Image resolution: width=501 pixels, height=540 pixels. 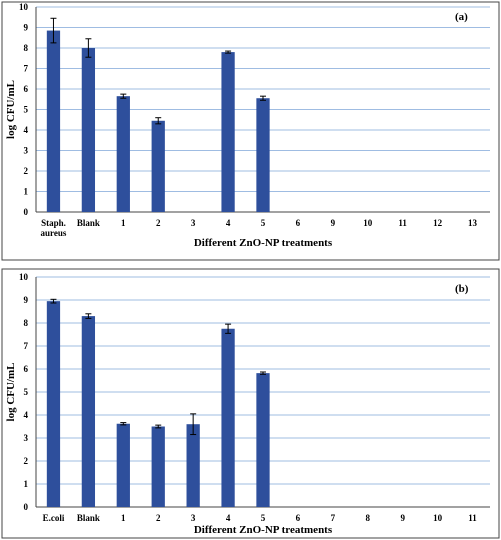 What do you see at coordinates (54, 233) in the screenshot?
I see `x-tick-label: aureus` at bounding box center [54, 233].